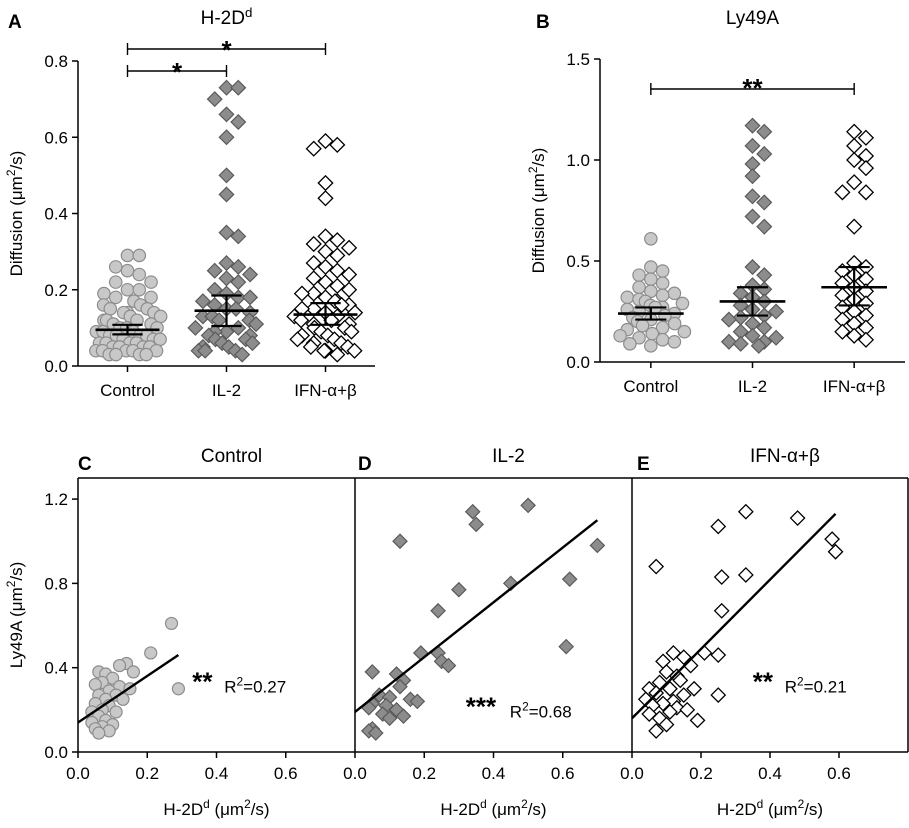 This screenshot has height=828, width=909. I want to click on text-segment: R, so click(791, 686).